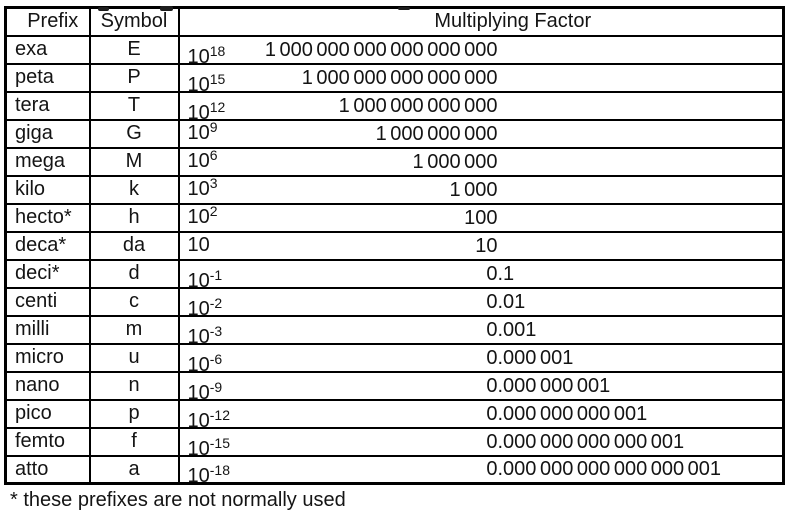 The height and width of the screenshot is (525, 787). What do you see at coordinates (32, 105) in the screenshot?
I see `prefix-label: tera` at bounding box center [32, 105].